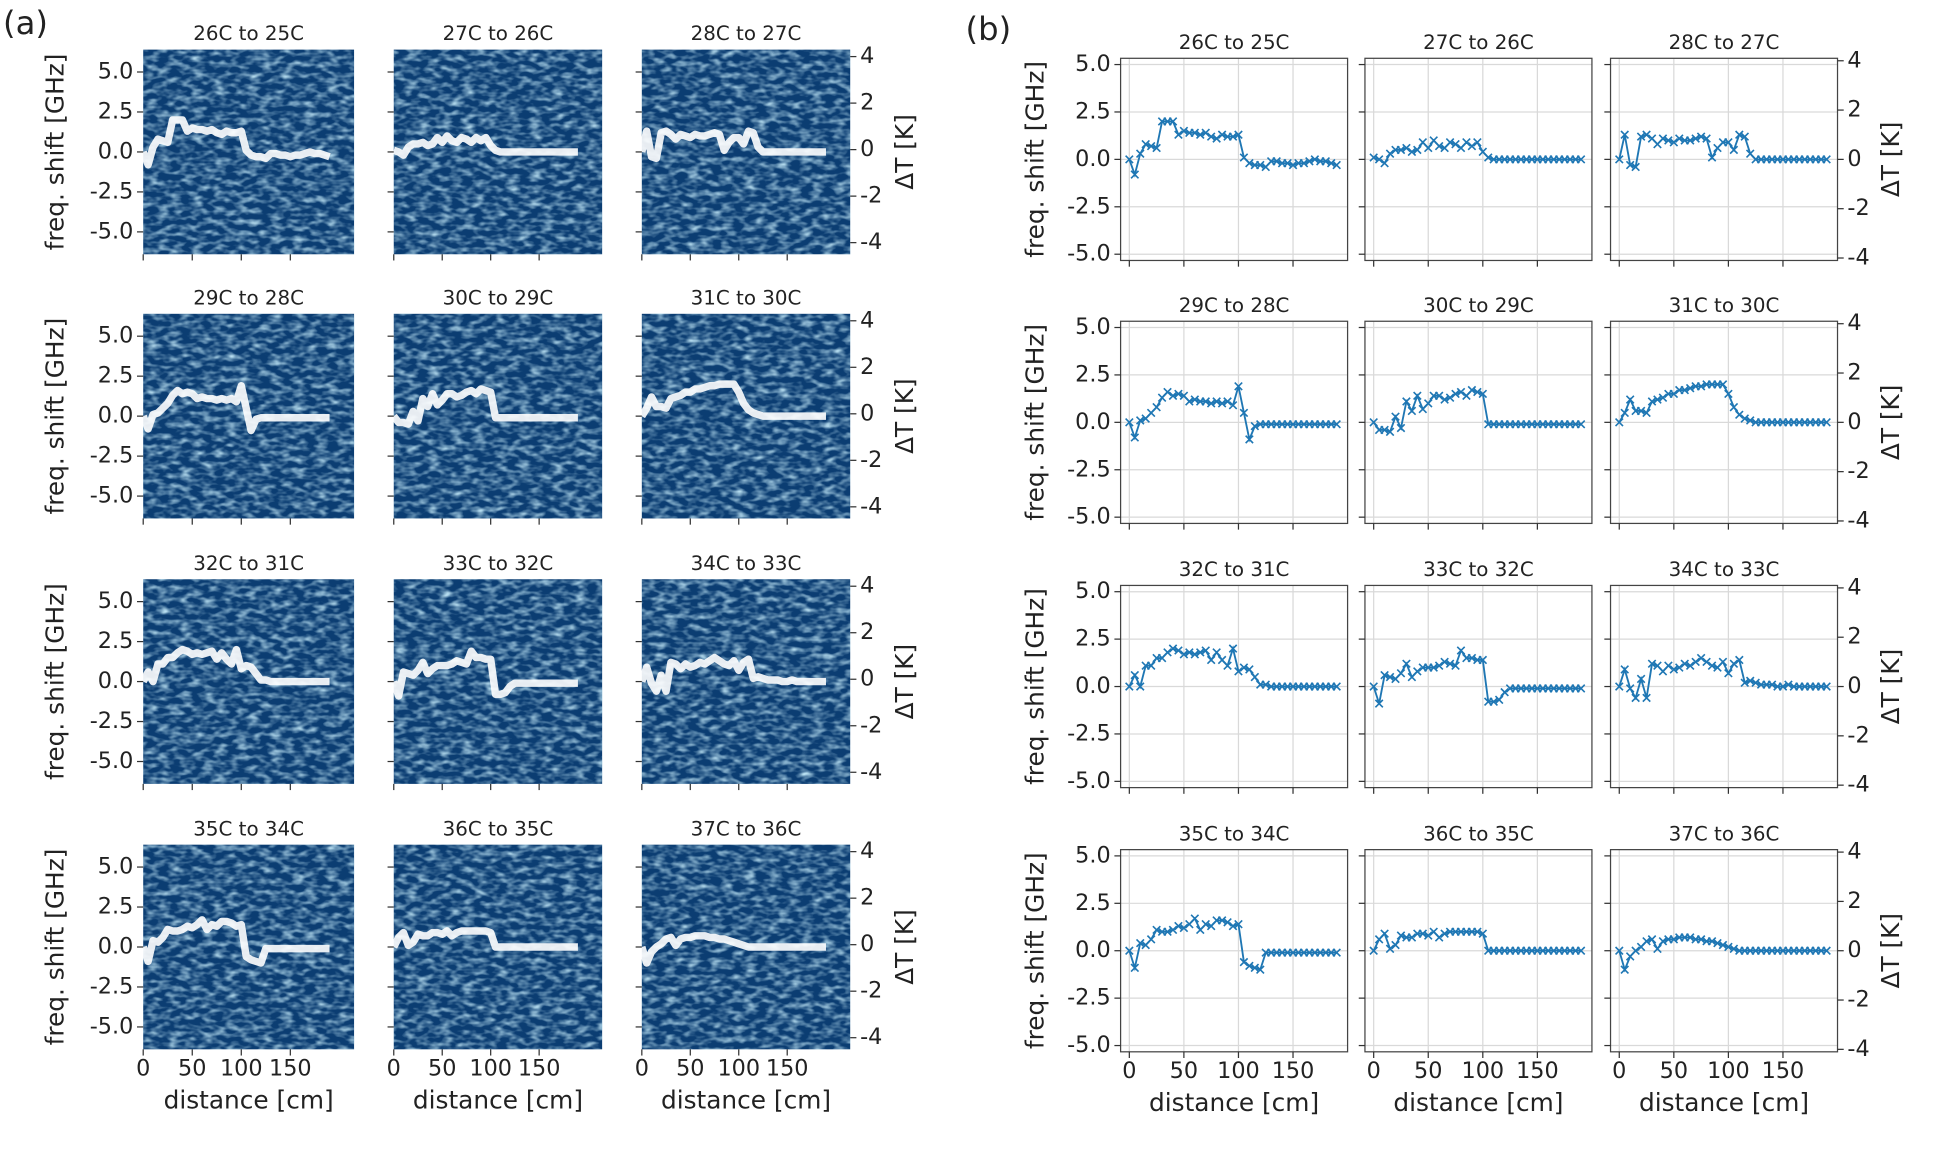 The image size is (1946, 1156). Describe the element at coordinates (1619, 1071) in the screenshot. I see `x-tick-label: 0` at that location.